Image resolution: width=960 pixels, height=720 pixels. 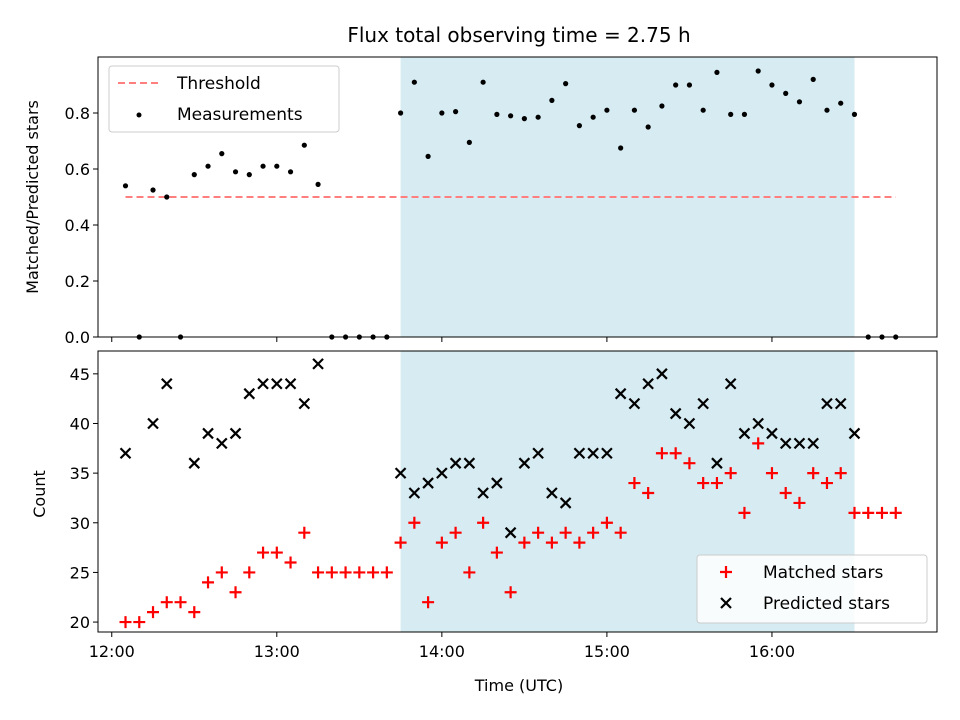 I want to click on bottom-xticks-layer: 12:00 13:00 14:00 15:00 16:00, so click(x=442, y=646).